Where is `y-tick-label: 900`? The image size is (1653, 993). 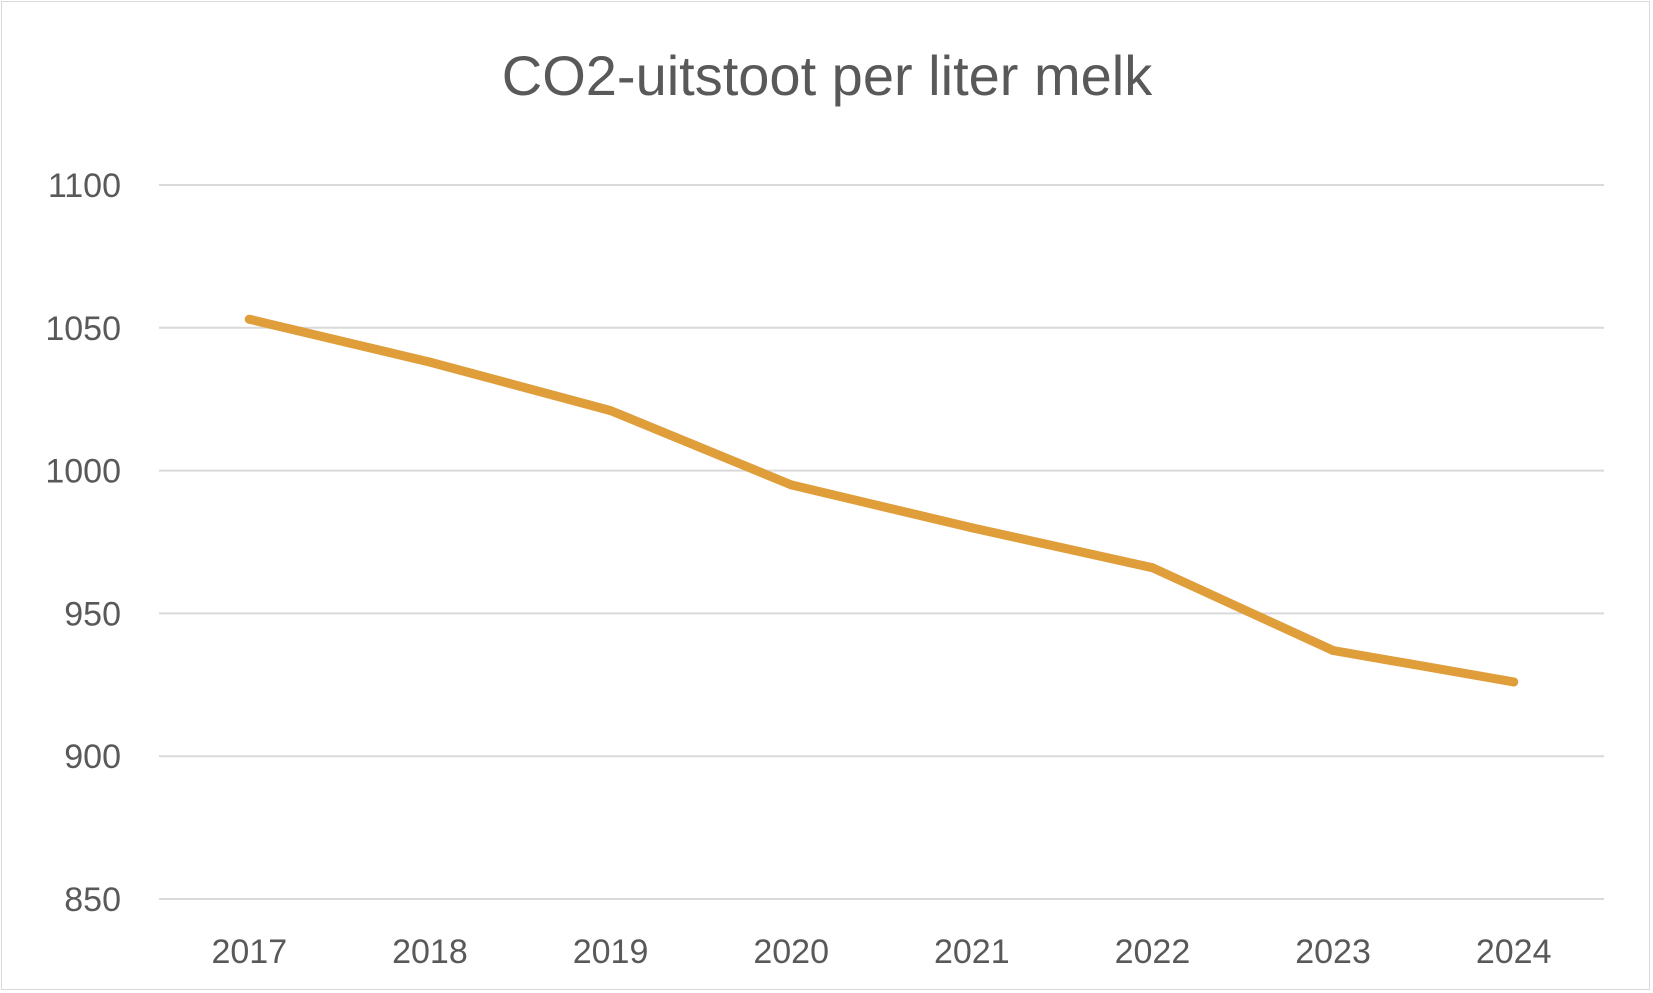 y-tick-label: 900 is located at coordinates (92, 757).